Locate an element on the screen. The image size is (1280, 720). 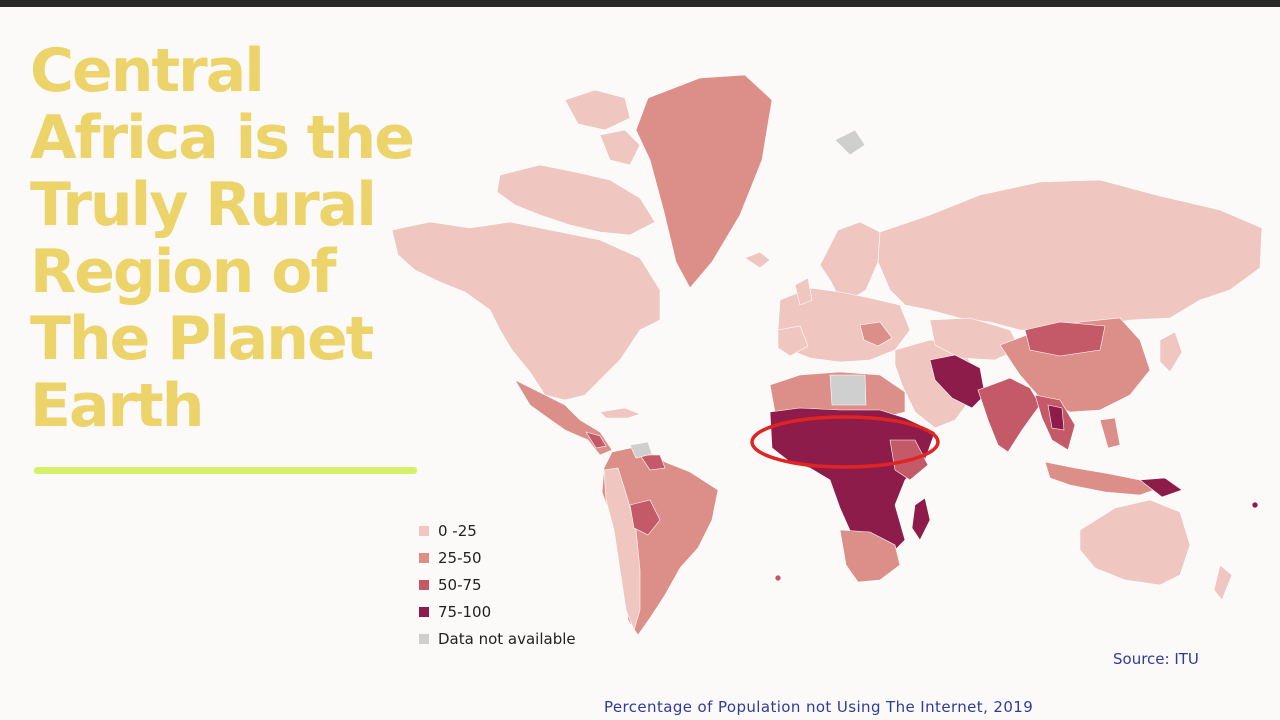
greenland-shape is located at coordinates (704, 181).